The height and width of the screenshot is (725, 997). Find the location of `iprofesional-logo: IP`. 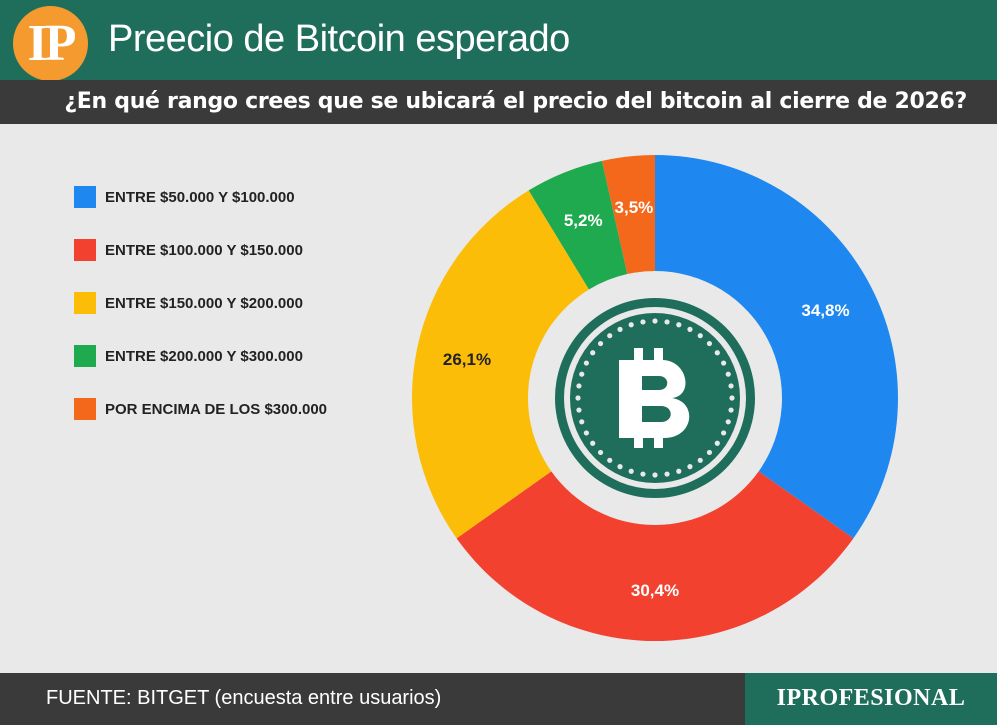

iprofesional-logo: IP is located at coordinates (50, 43).